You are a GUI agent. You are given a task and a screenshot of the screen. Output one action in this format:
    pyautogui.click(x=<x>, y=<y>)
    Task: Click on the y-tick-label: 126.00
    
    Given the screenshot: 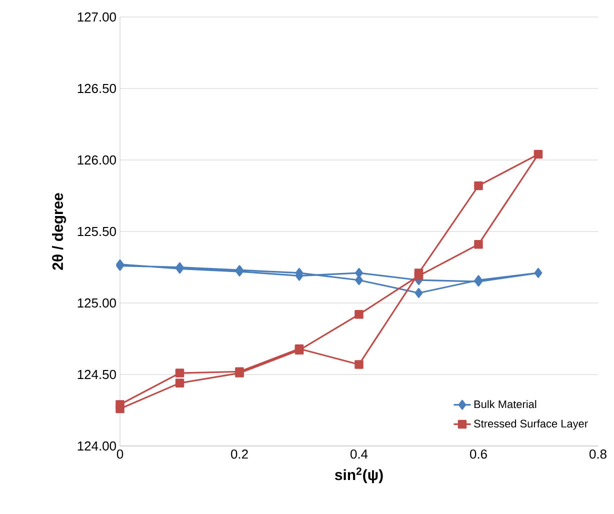 What is the action you would take?
    pyautogui.click(x=97, y=160)
    